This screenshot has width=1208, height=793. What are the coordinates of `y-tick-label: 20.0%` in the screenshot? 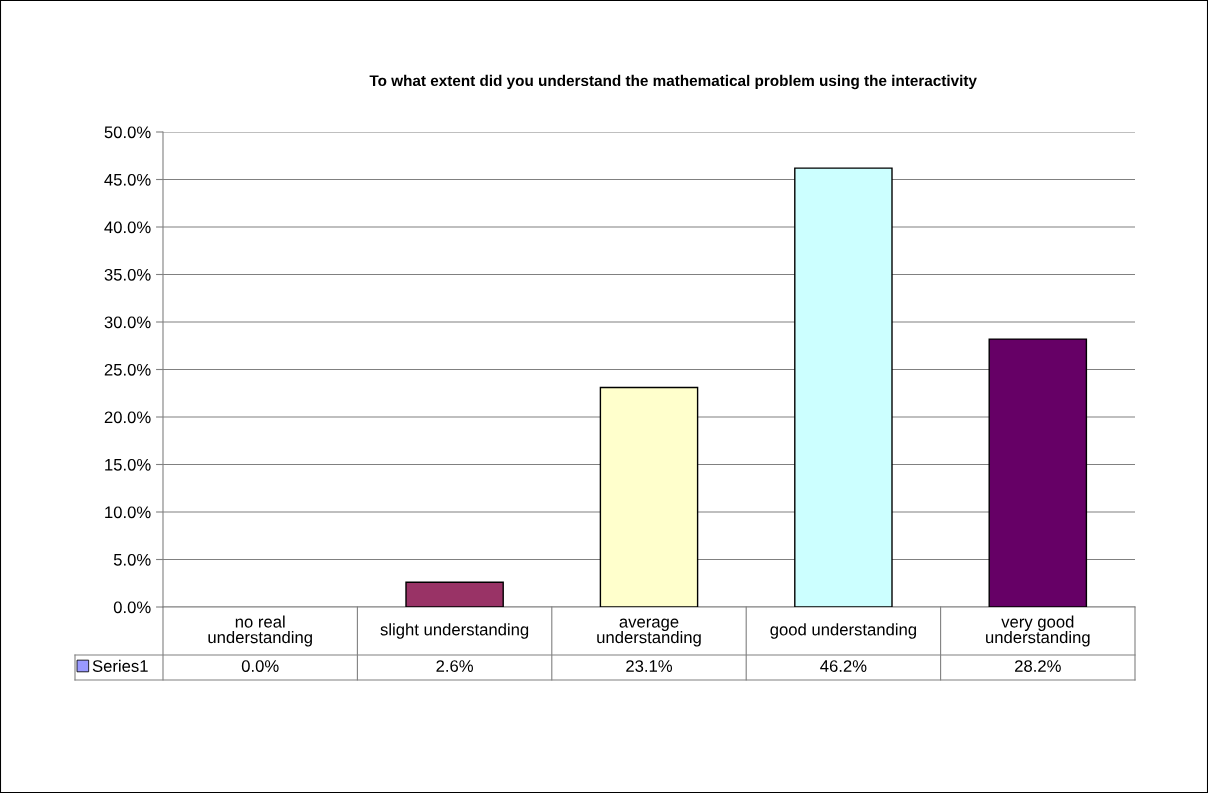 It's located at (127, 417).